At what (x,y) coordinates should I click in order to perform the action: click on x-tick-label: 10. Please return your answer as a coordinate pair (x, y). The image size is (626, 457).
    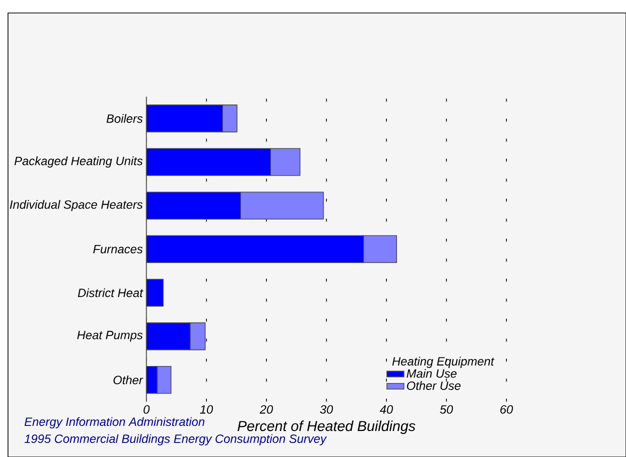
    Looking at the image, I should click on (206, 409).